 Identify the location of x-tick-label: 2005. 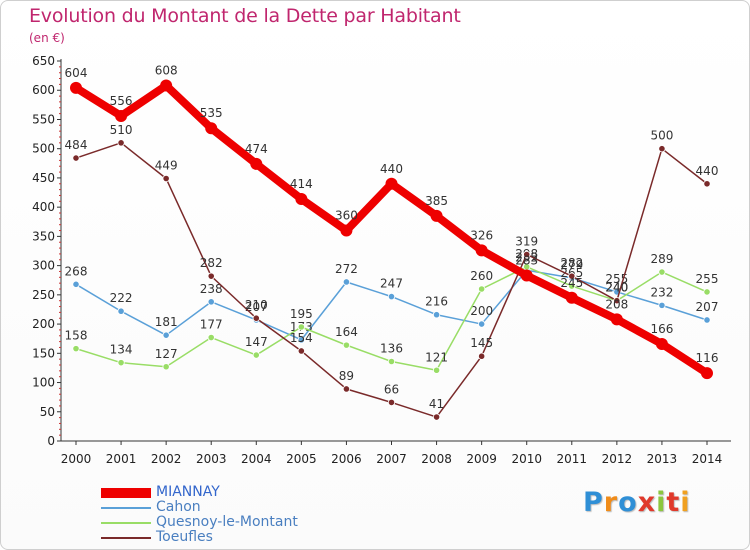
(301, 459).